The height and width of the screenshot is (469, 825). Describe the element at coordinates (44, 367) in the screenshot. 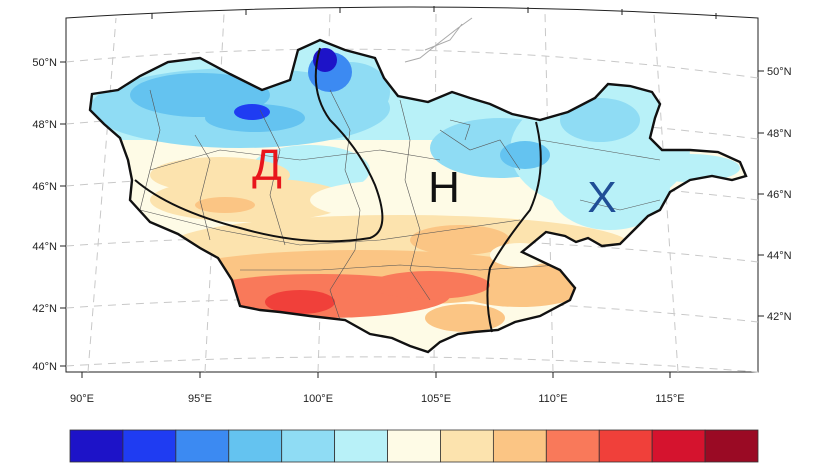

I see `lat-label-40-left: 40°N` at that location.